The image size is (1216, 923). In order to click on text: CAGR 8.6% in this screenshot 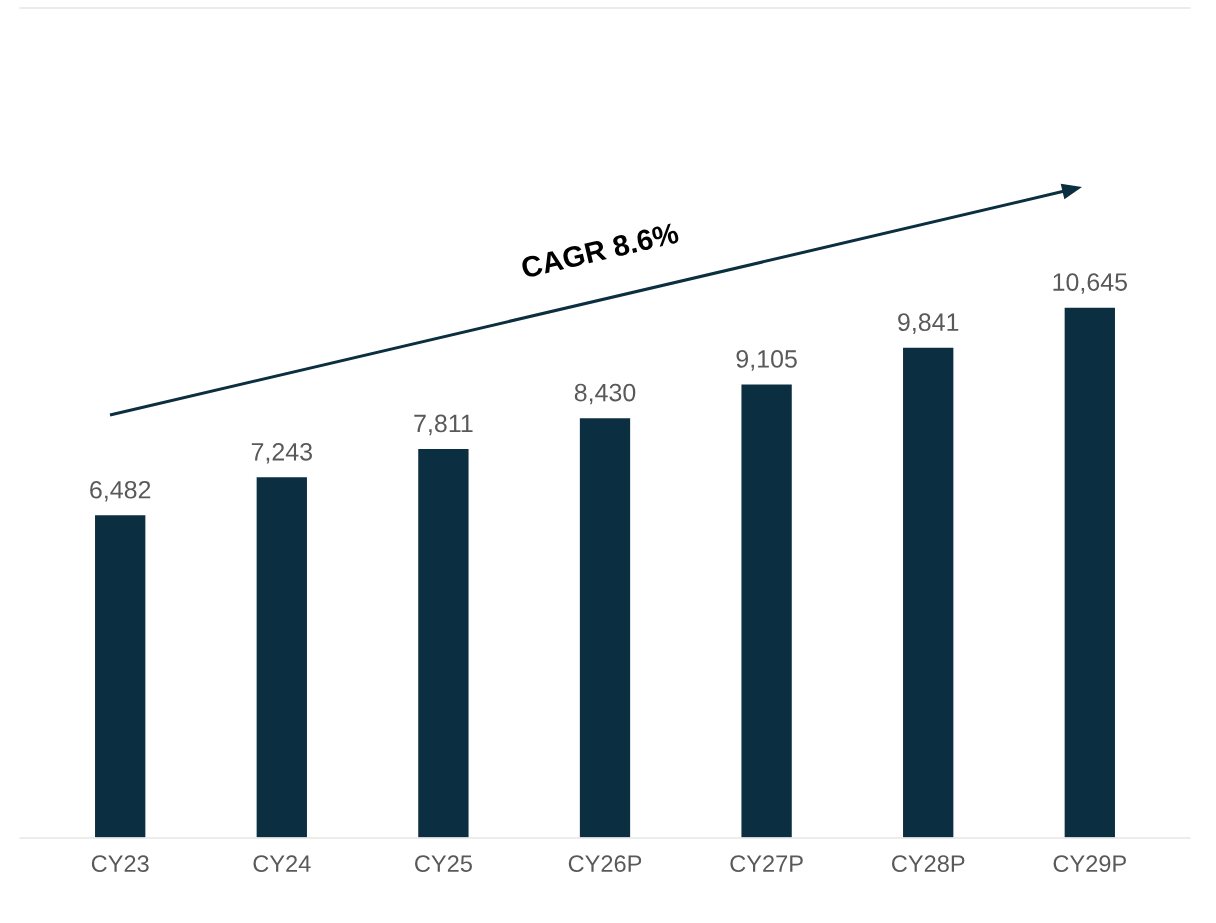, I will do `click(600, 250)`.